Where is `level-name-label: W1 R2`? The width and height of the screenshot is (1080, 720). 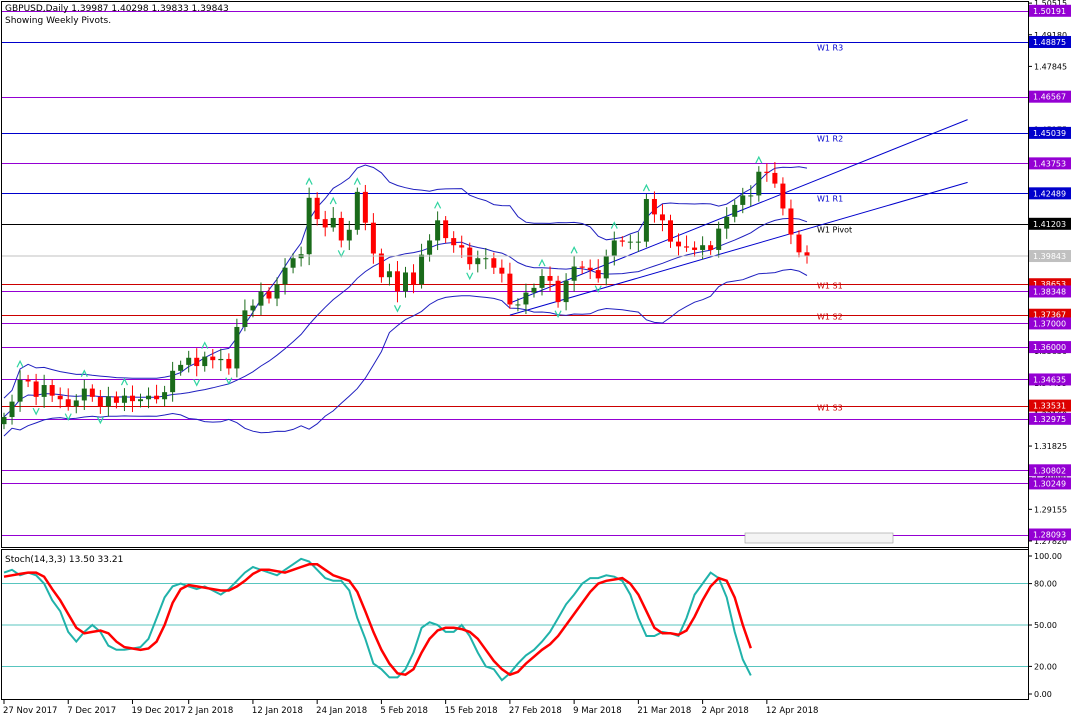 level-name-label: W1 R2 is located at coordinates (830, 139).